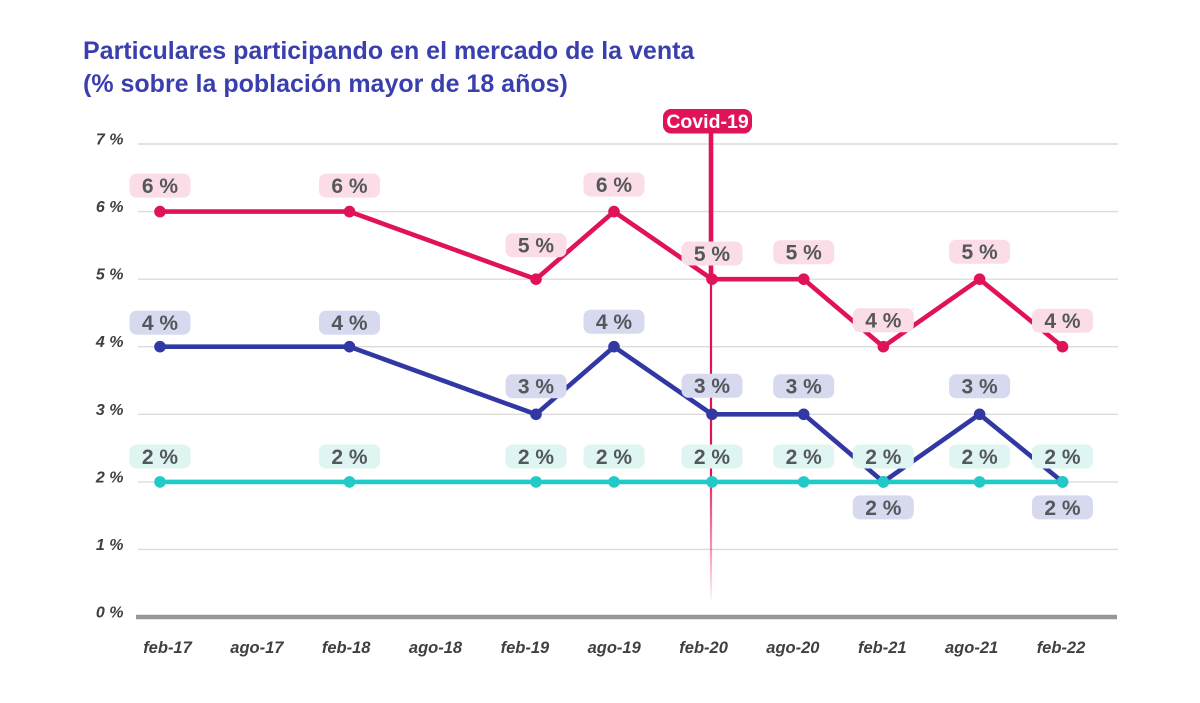  I want to click on svg-text: 7 %, so click(110, 140).